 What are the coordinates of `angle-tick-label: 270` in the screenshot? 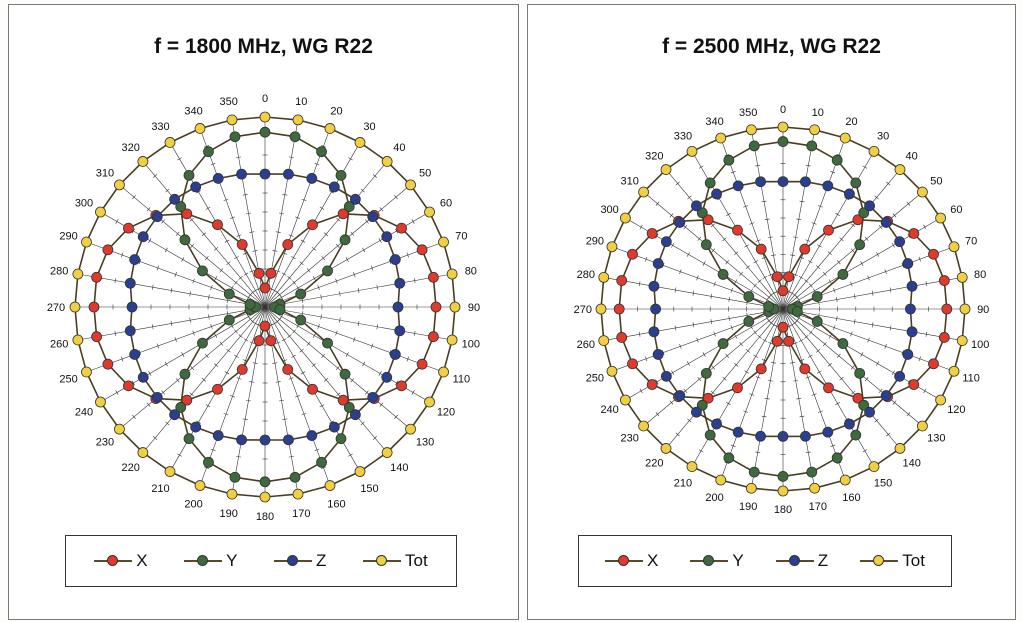 It's located at (583, 310).